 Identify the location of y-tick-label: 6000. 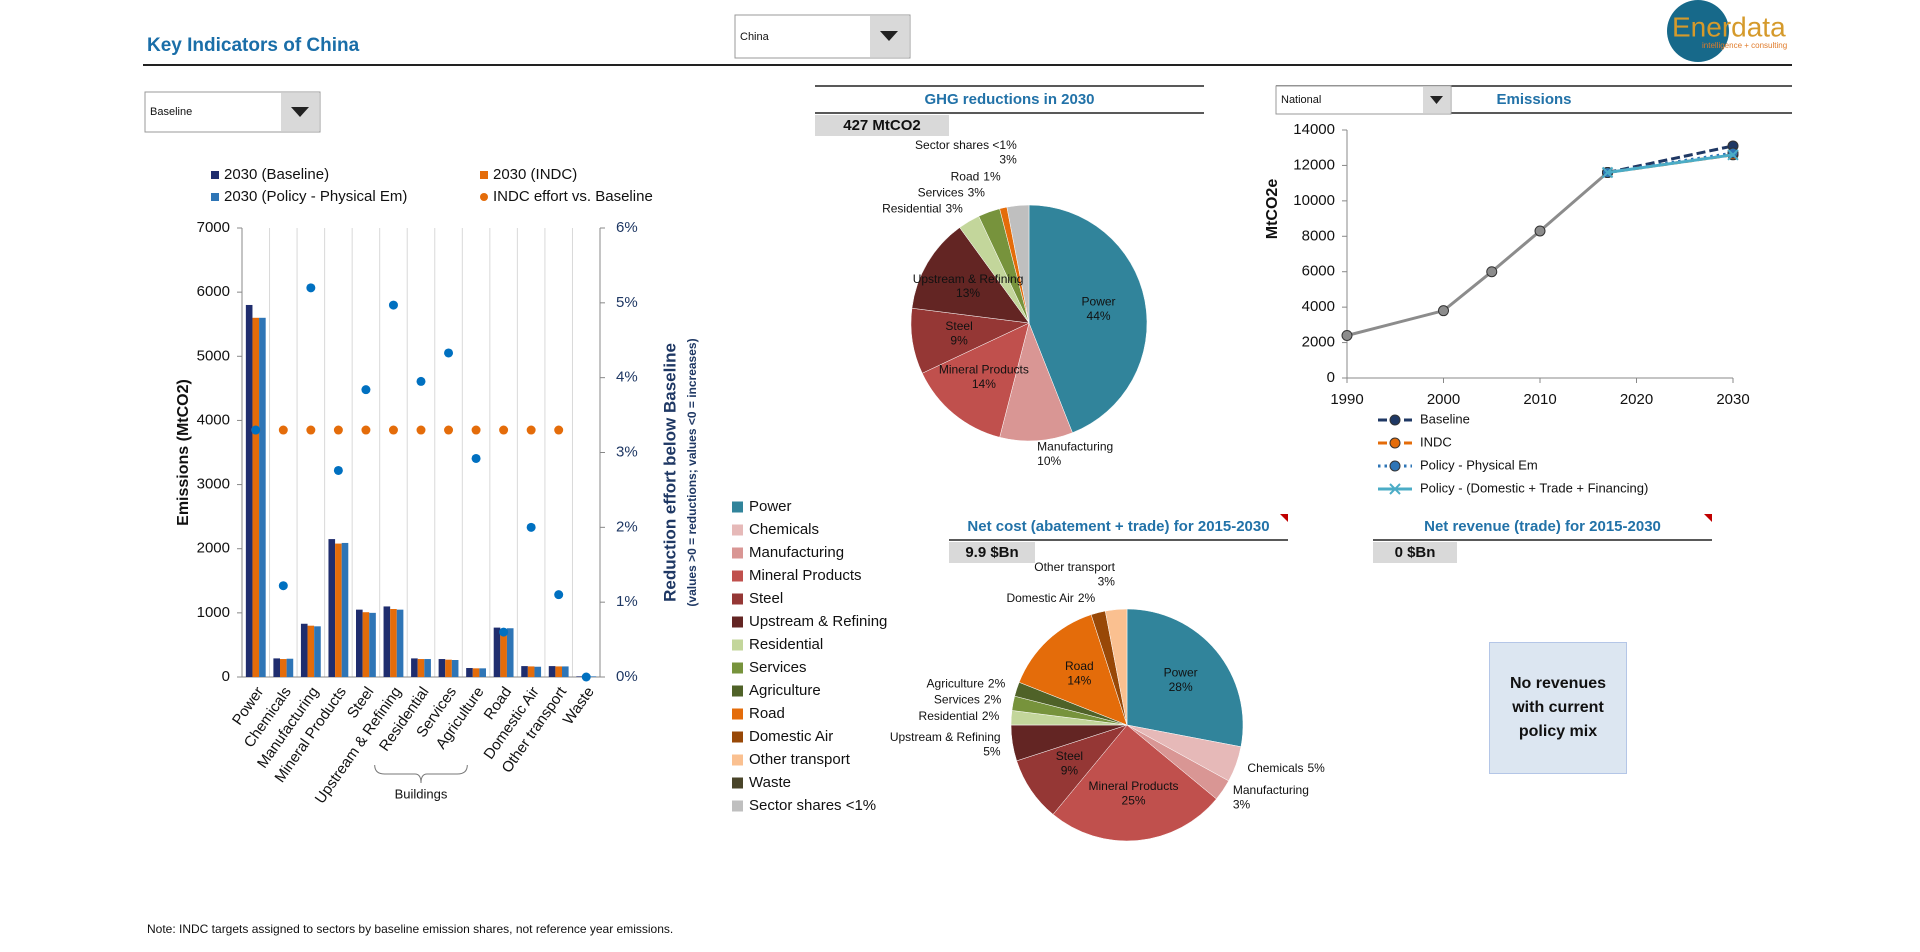
(213, 291).